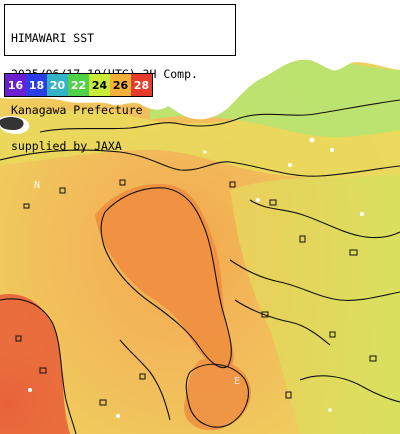 The width and height of the screenshot is (400, 434). What do you see at coordinates (57, 85) in the screenshot?
I see `legend-cell-20: 20` at bounding box center [57, 85].